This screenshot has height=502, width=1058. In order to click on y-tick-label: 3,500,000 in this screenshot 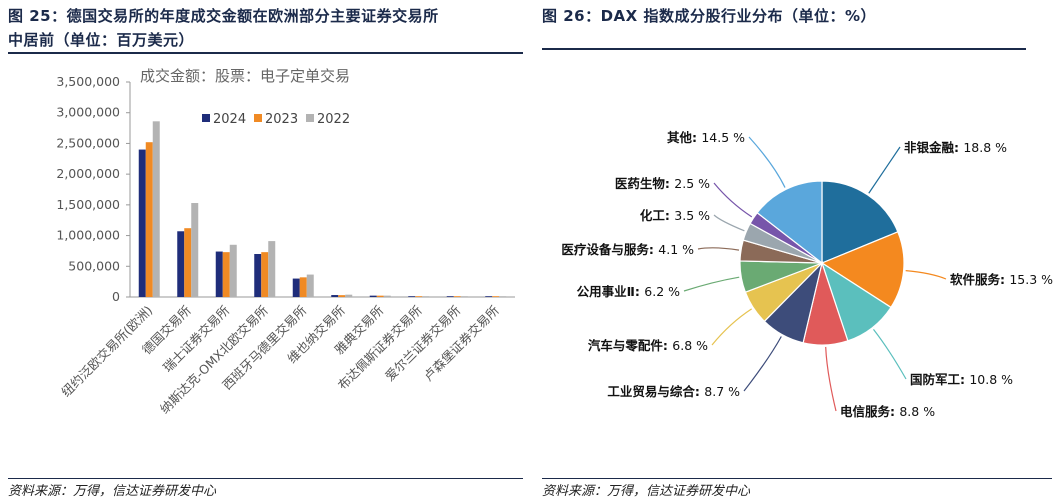, I will do `click(88, 81)`.